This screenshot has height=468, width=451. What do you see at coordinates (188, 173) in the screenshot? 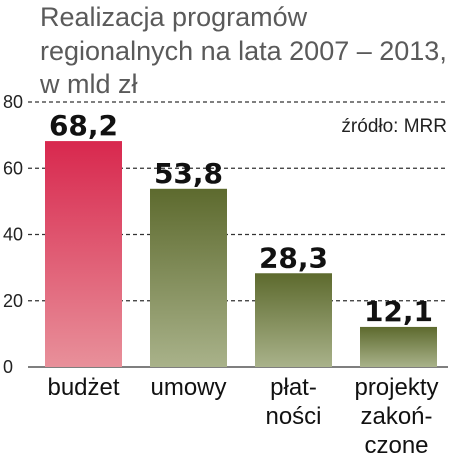
I see `value-label-2: 53,8` at bounding box center [188, 173].